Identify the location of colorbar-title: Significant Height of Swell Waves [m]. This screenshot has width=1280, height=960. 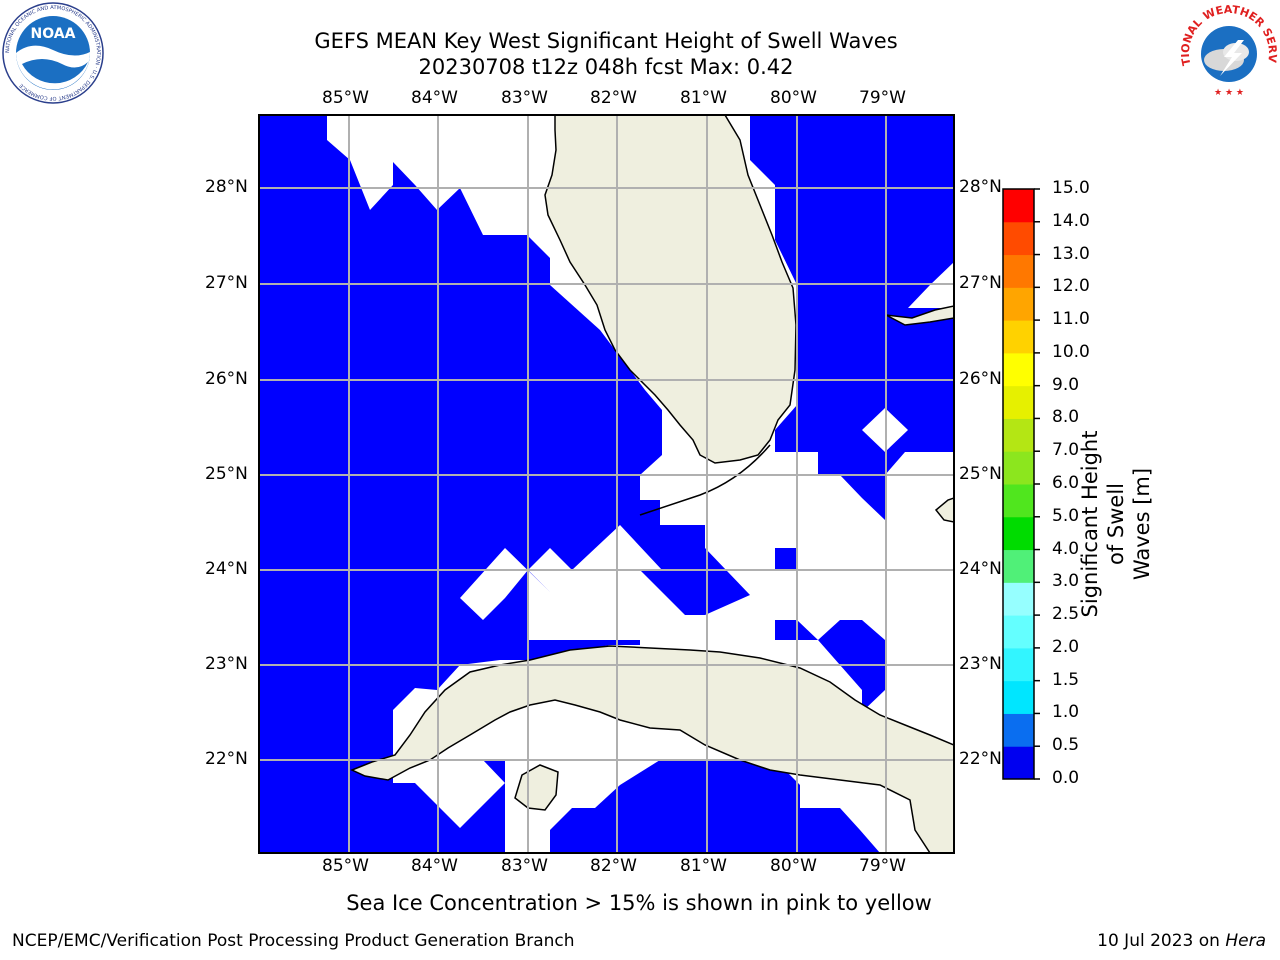
(1116, 524).